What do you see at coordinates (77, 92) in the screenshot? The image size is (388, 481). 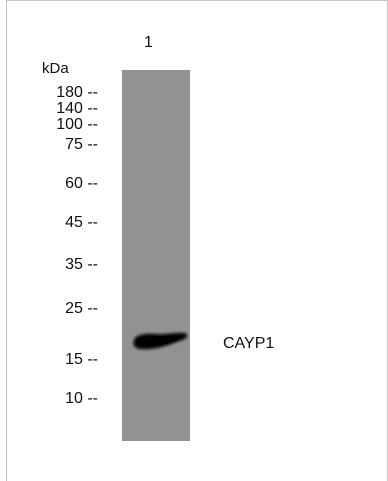 I see `marker-180: 180 --` at bounding box center [77, 92].